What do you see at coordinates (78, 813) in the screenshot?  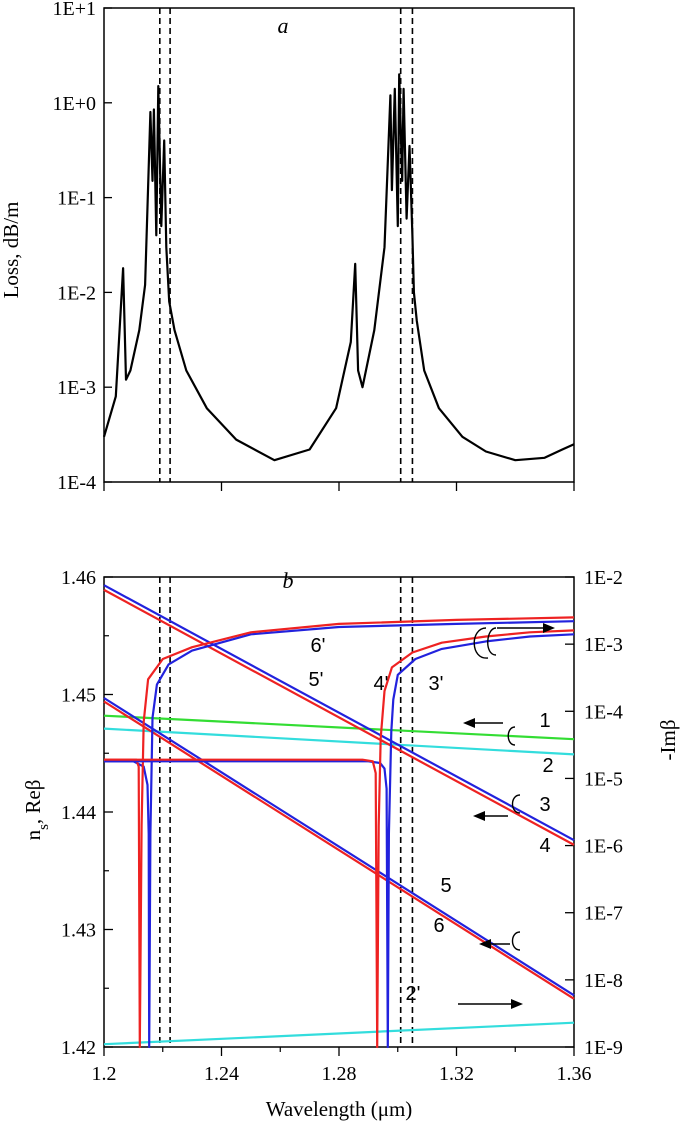 I see `panel-b-y-left-tick-label: 1.44` at bounding box center [78, 813].